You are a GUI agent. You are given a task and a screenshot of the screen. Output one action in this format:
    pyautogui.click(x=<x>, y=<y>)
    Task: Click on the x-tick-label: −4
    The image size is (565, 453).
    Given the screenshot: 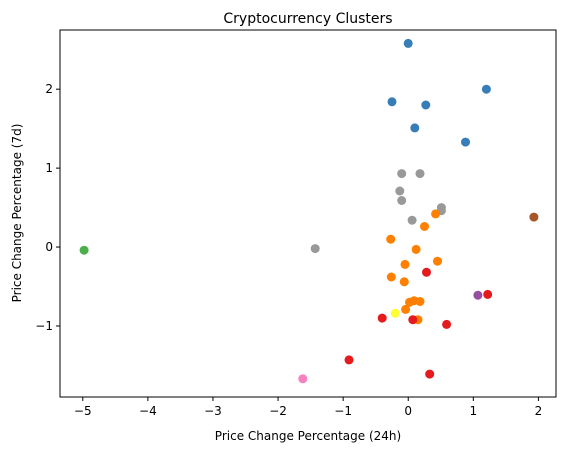 What is the action you would take?
    pyautogui.click(x=148, y=411)
    